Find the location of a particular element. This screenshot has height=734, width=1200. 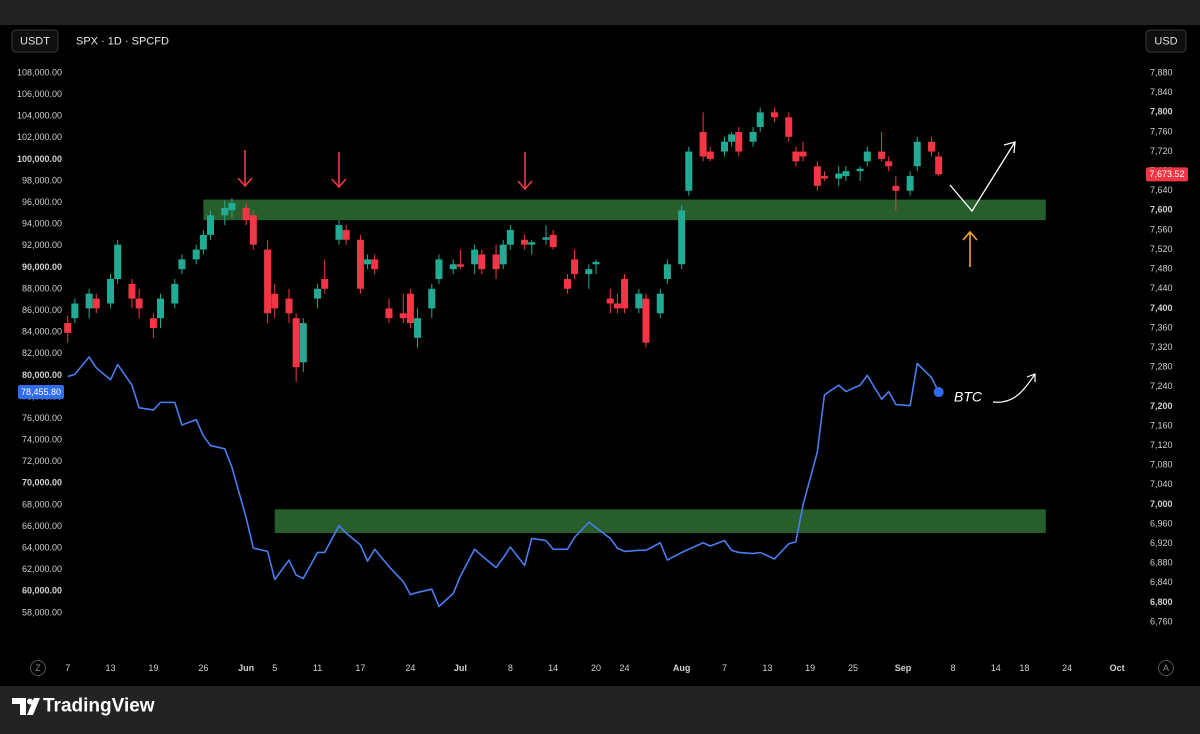

y2-tick-label: 7,080 is located at coordinates (1161, 465).